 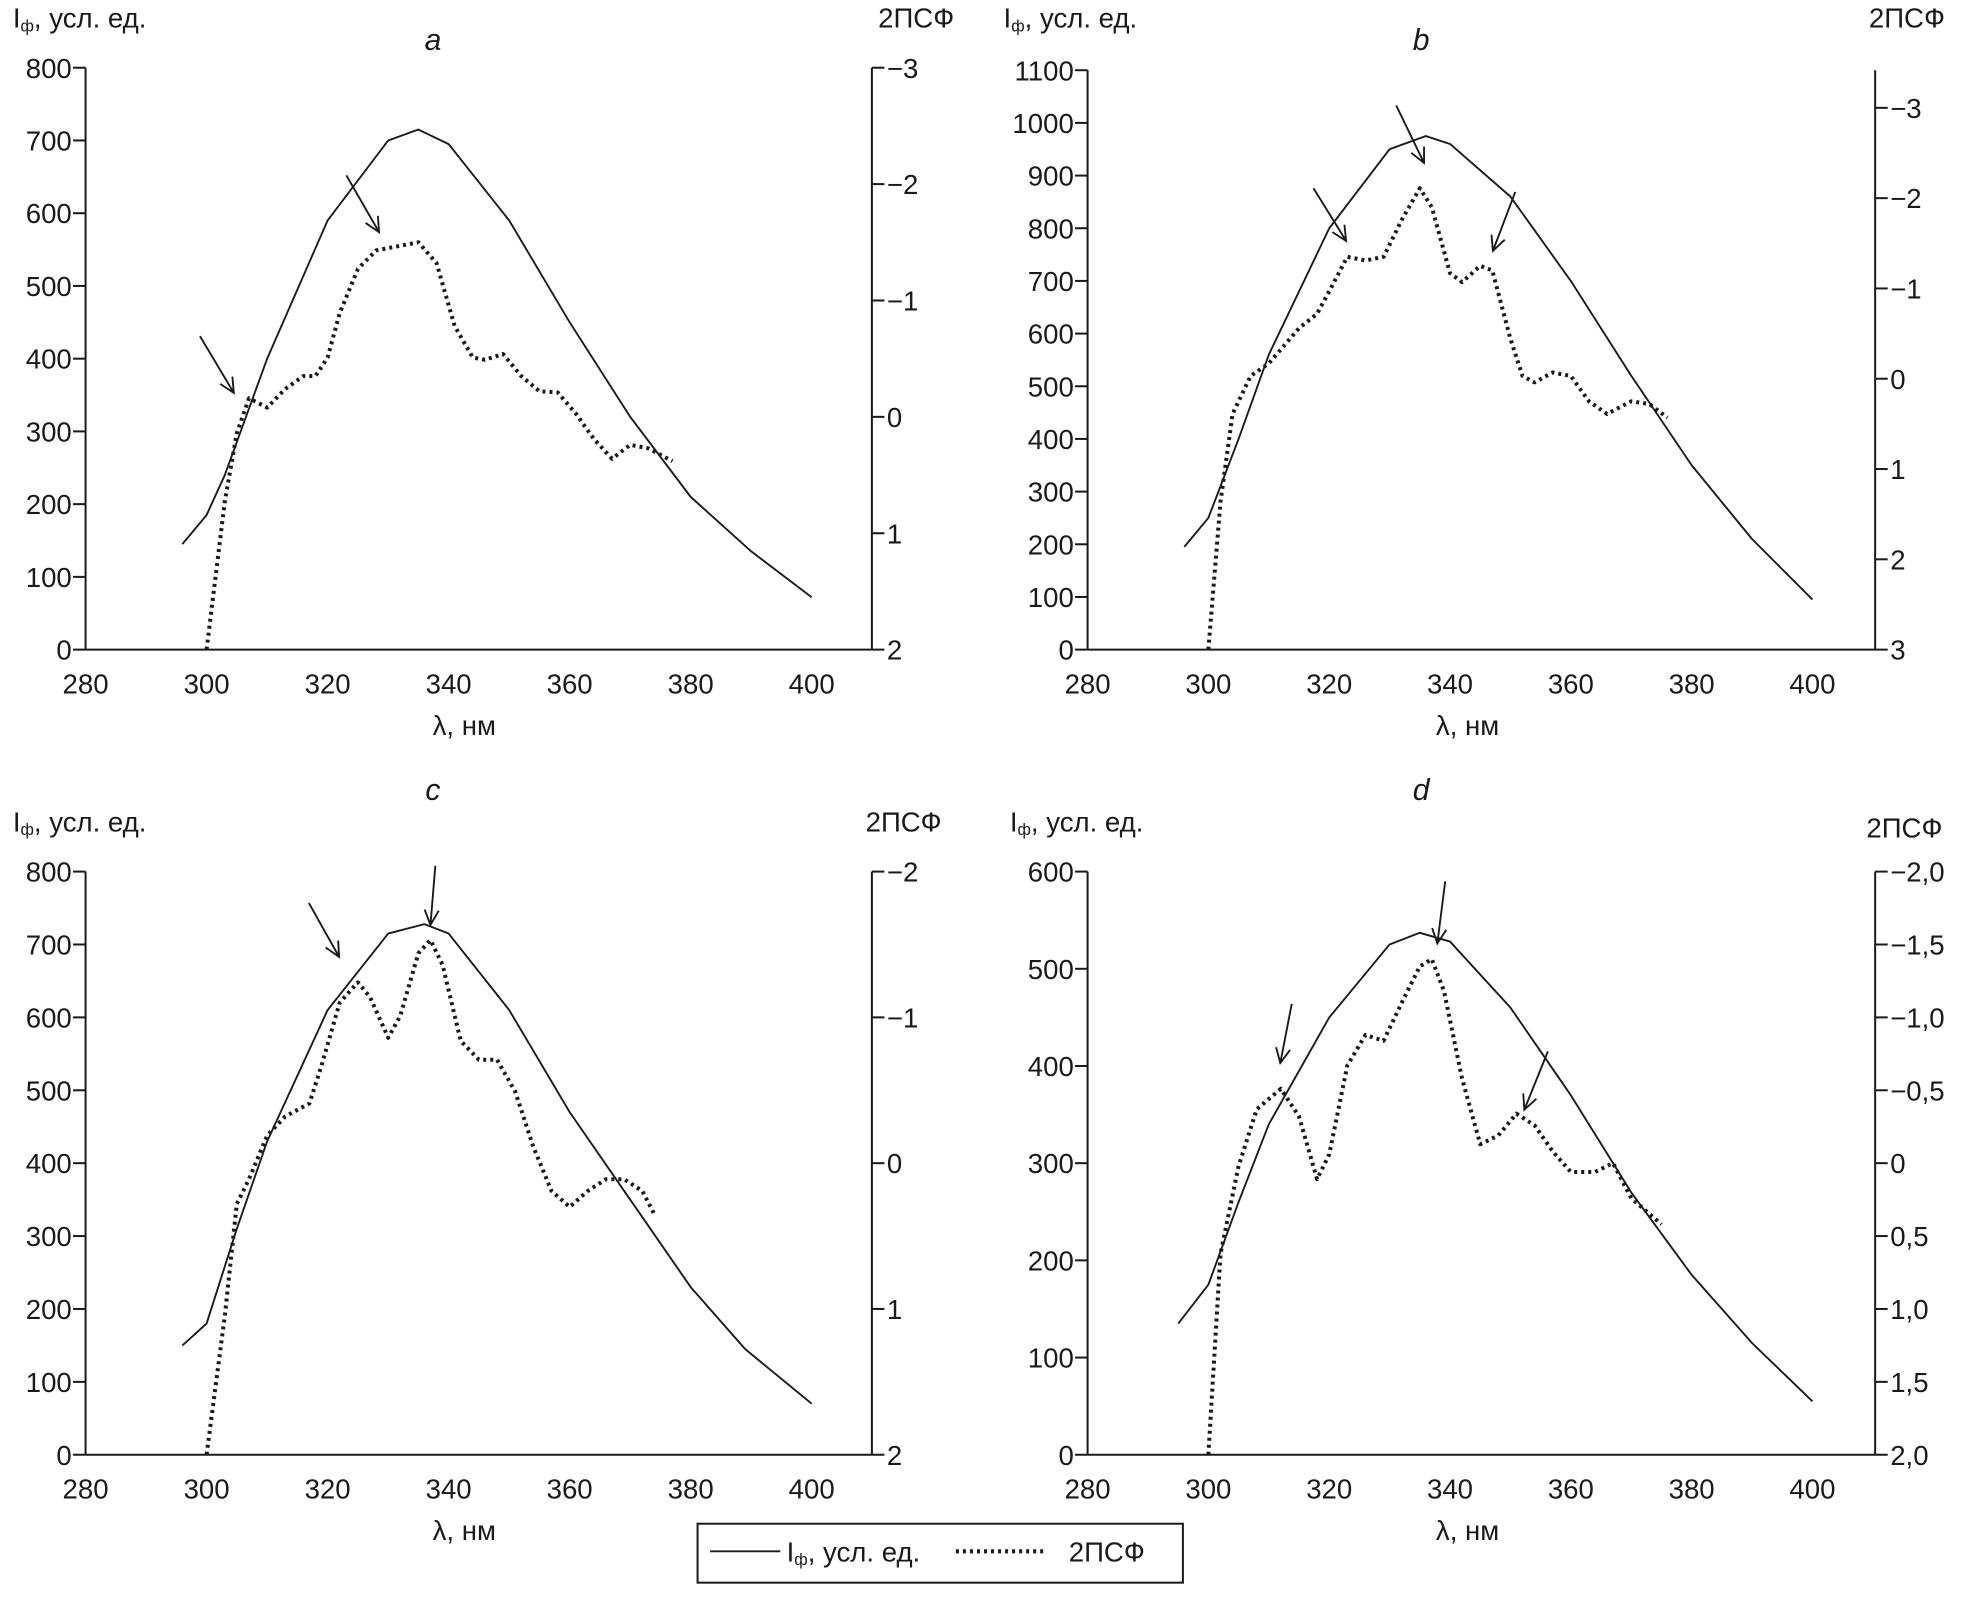 What do you see at coordinates (1051, 176) in the screenshot?
I see `y-tick-label: 900` at bounding box center [1051, 176].